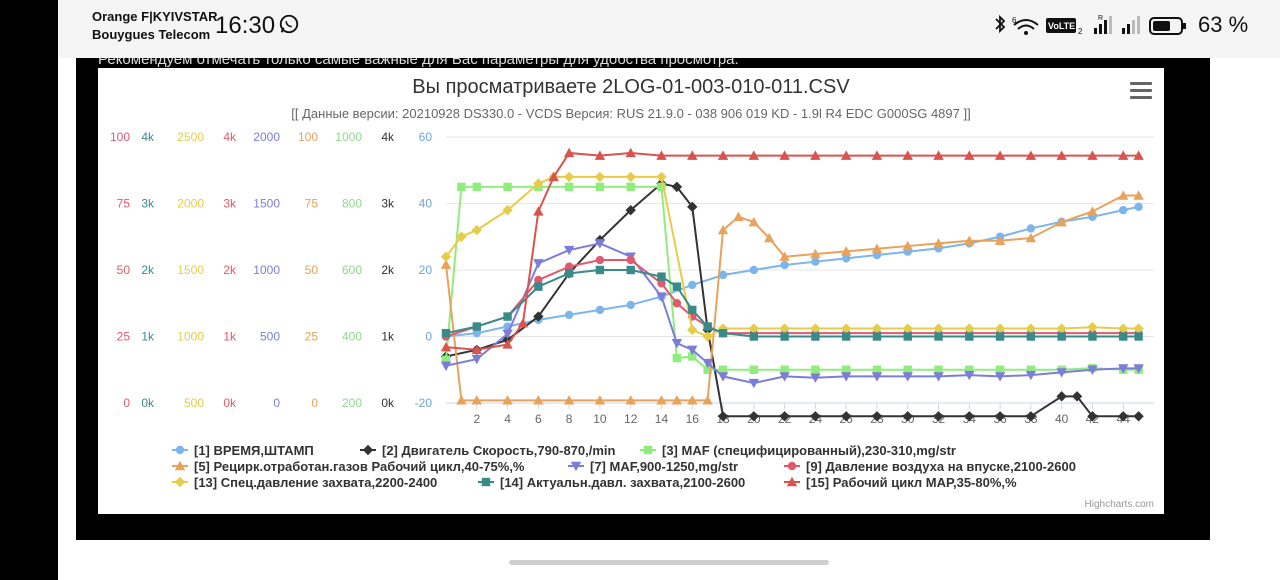 The image size is (1280, 580). I want to click on home-indicator, so click(669, 562).